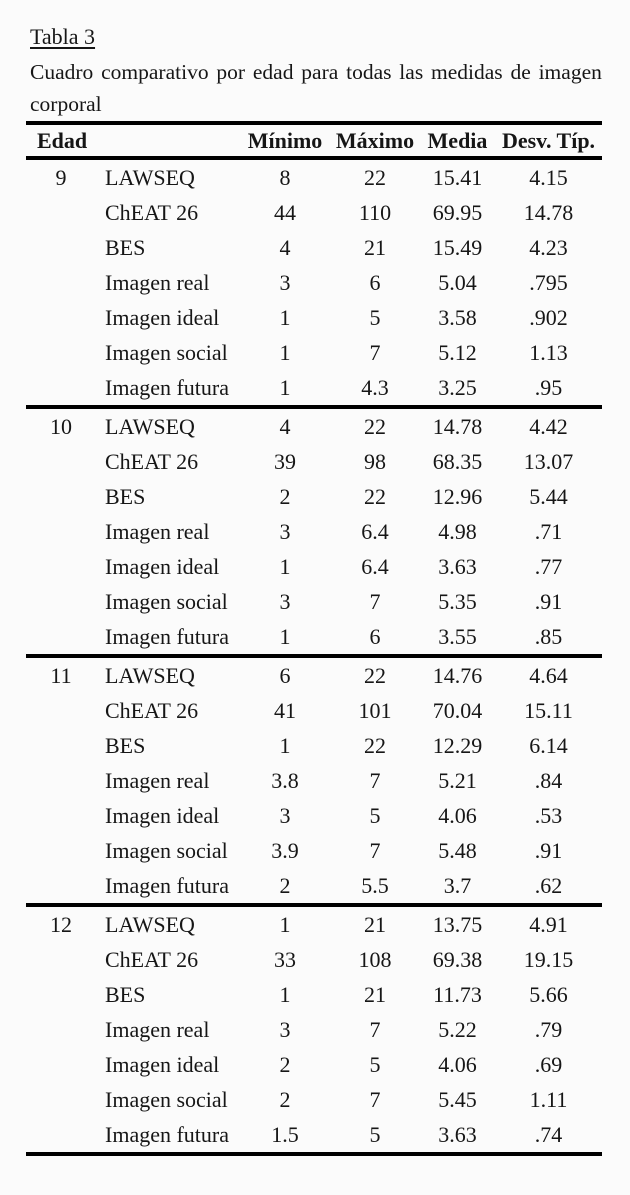 This screenshot has height=1195, width=630. I want to click on cell-minimo: 4, so click(285, 247).